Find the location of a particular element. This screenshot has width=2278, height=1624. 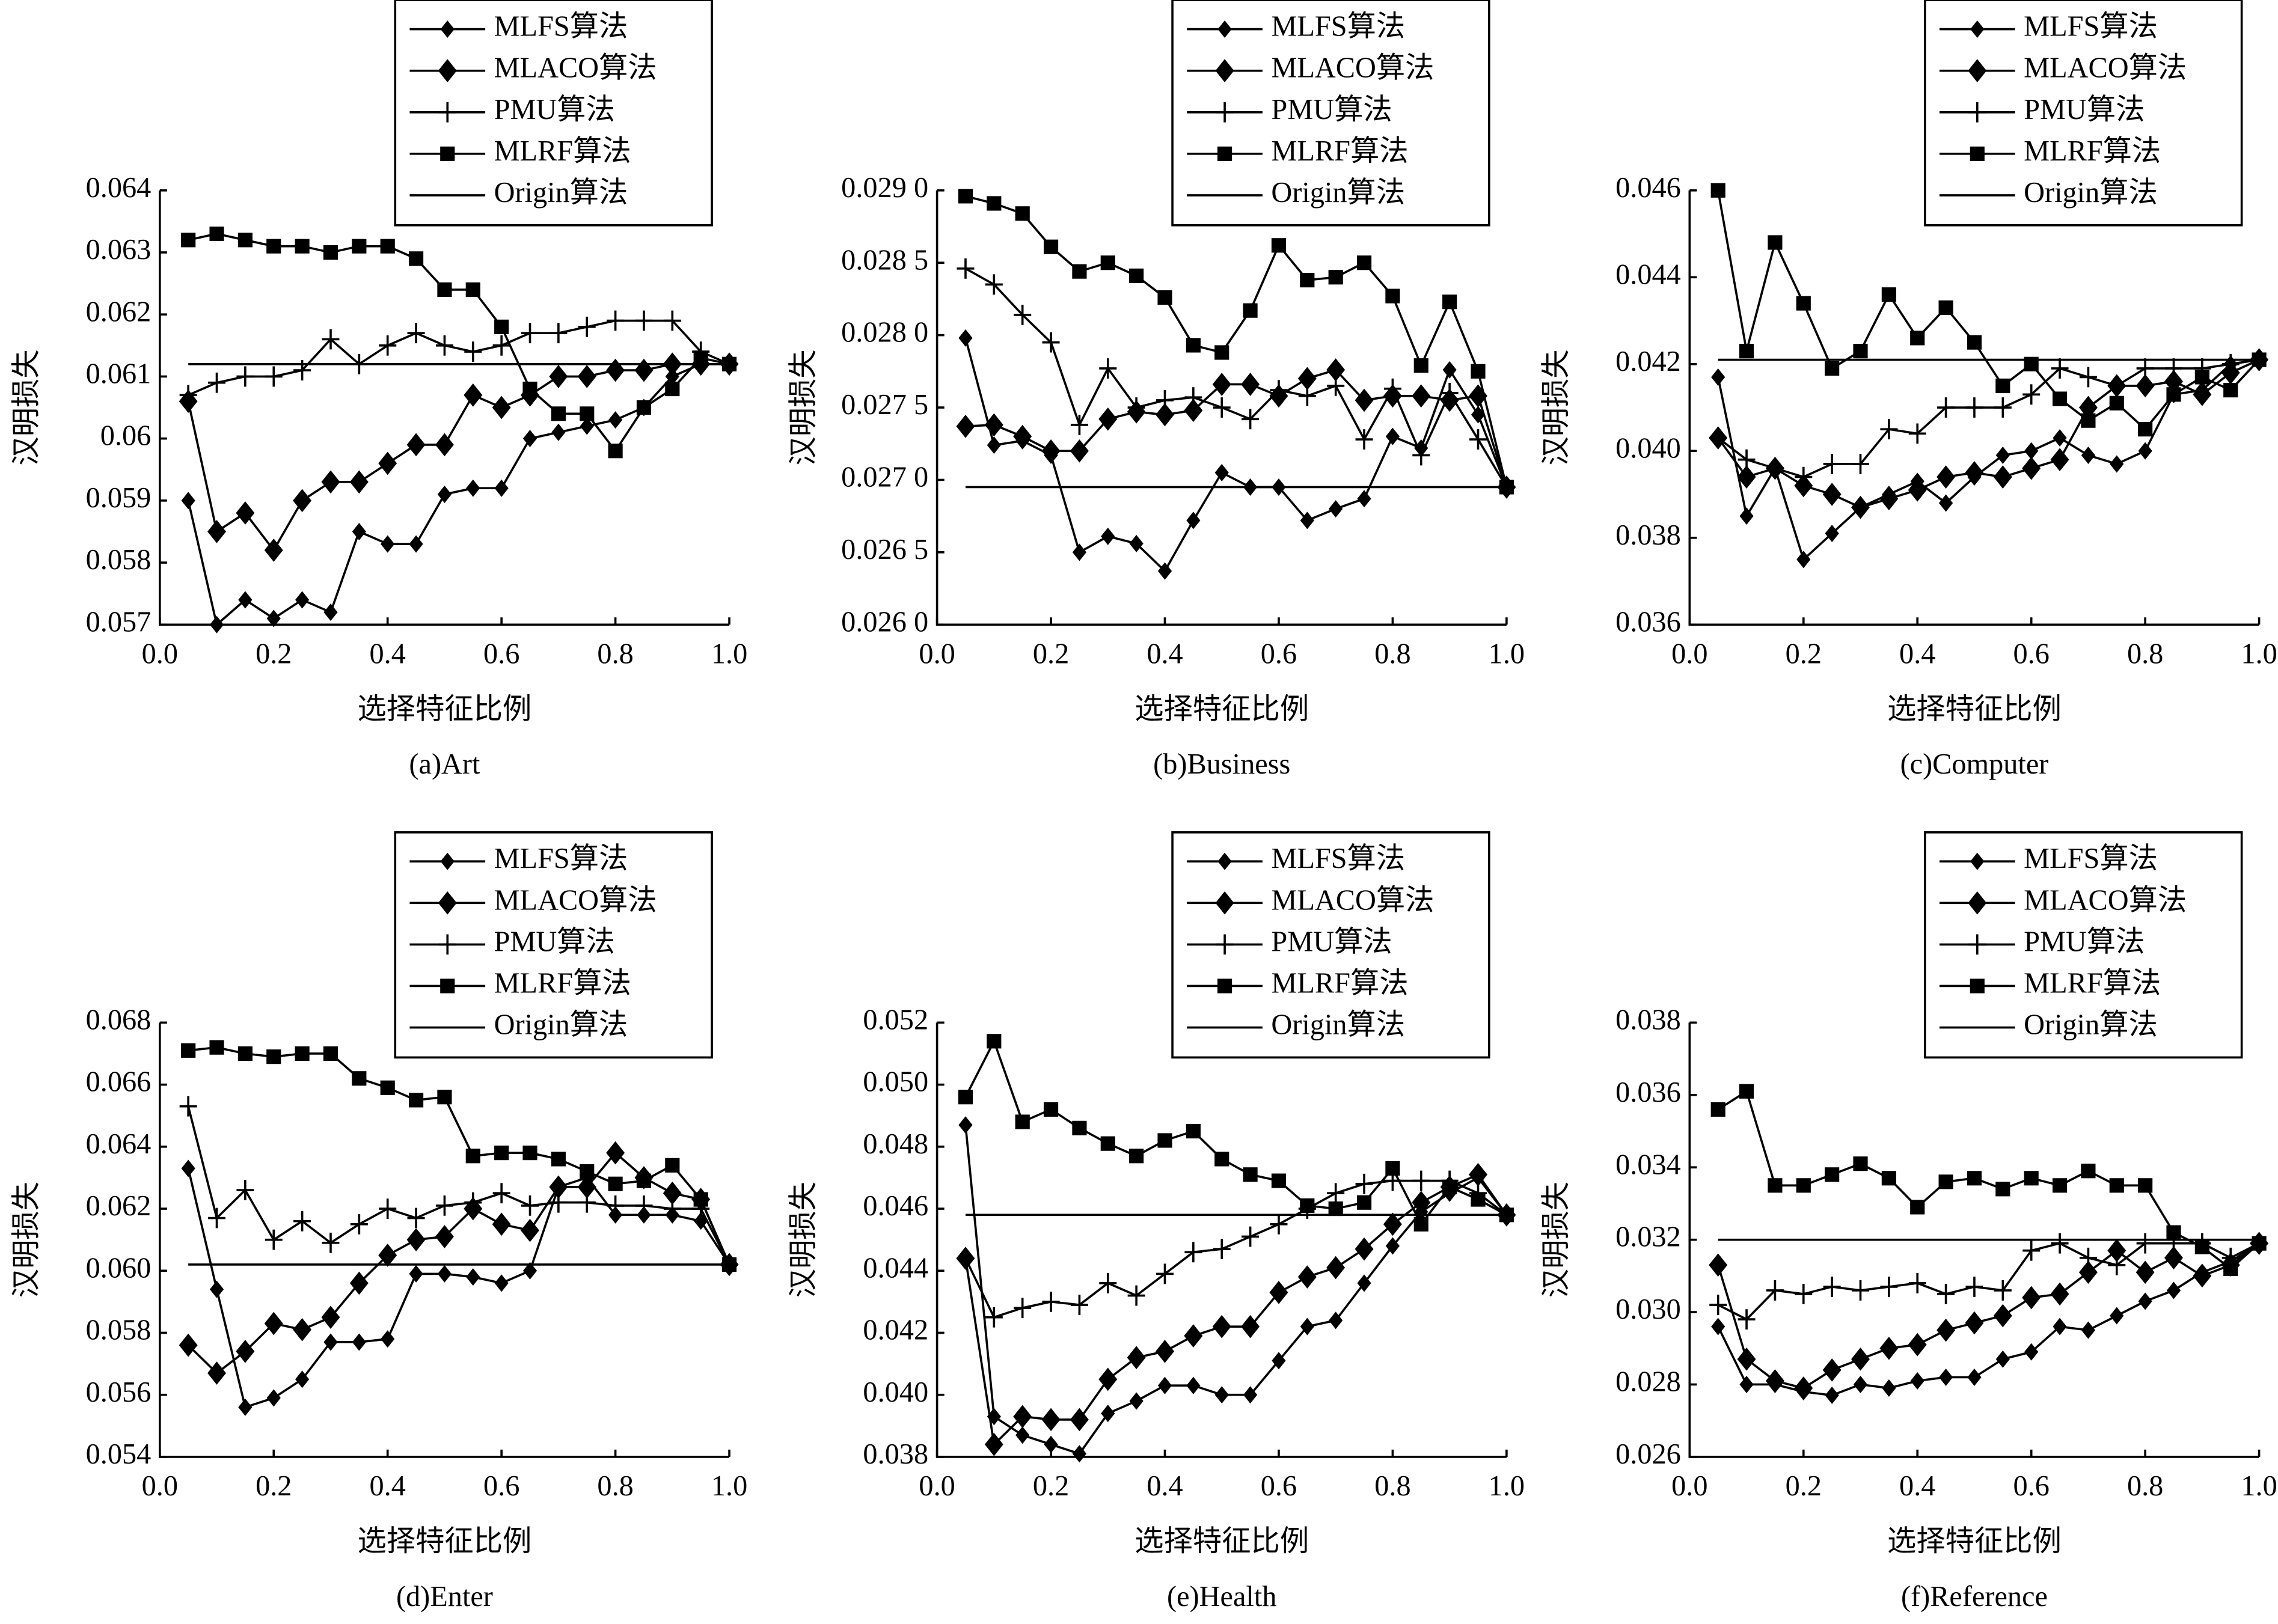

legend-label: Origin算法 is located at coordinates (1338, 193).